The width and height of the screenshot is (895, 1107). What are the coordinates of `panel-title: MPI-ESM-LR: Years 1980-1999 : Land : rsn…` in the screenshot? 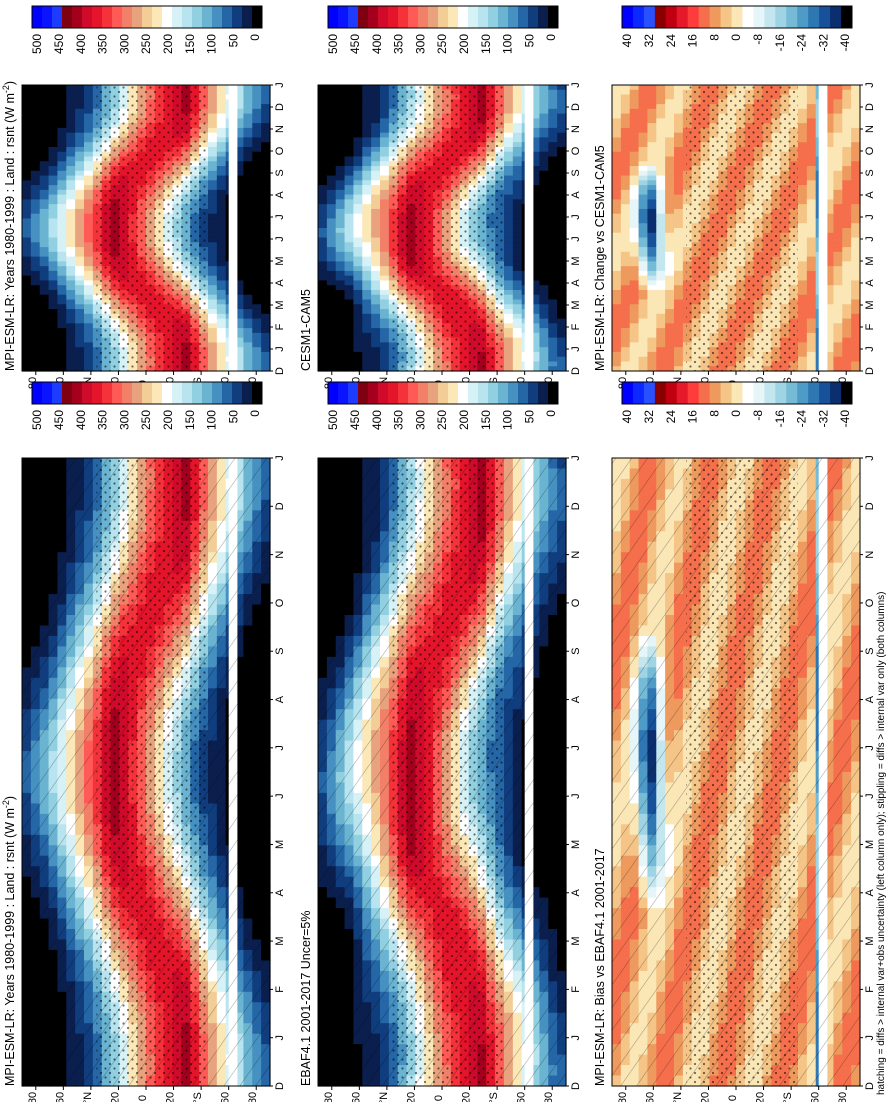 It's located at (9, 226).